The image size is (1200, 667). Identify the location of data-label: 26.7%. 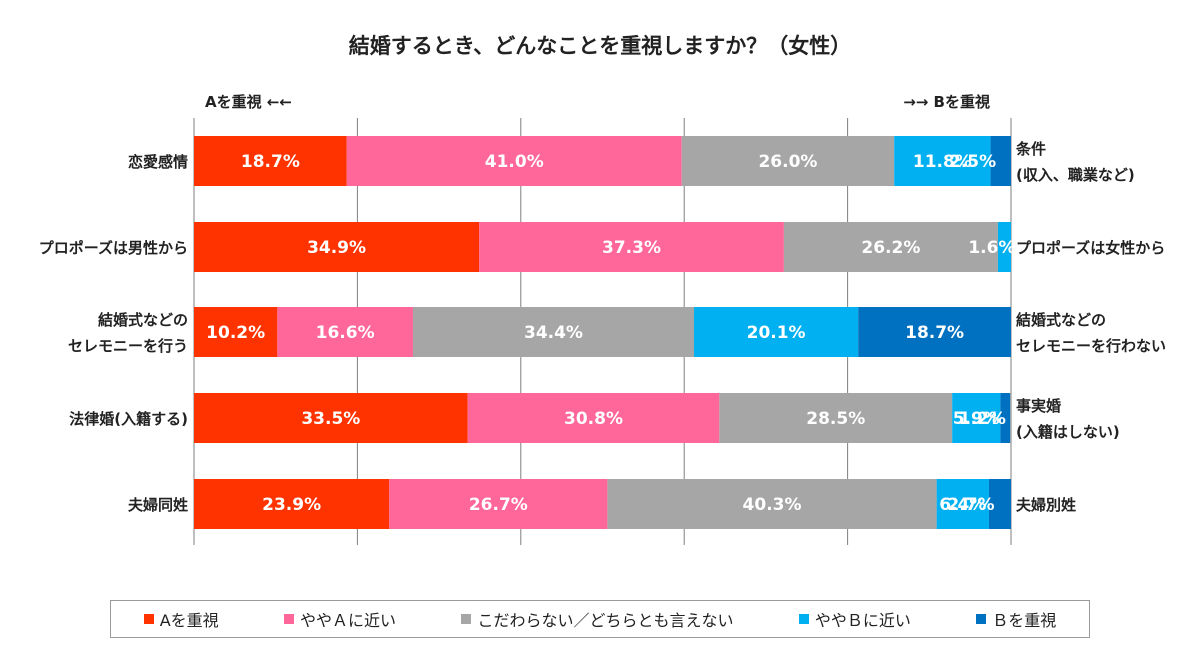
(498, 505).